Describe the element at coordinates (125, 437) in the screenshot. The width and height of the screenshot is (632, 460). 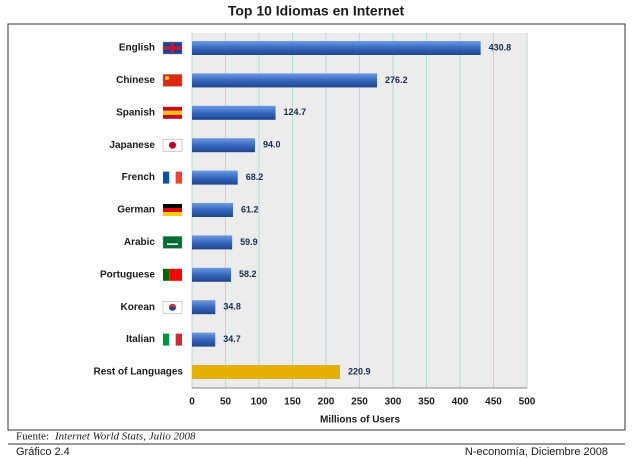
I see `source-text: Internet World Stats, Julio 2008` at that location.